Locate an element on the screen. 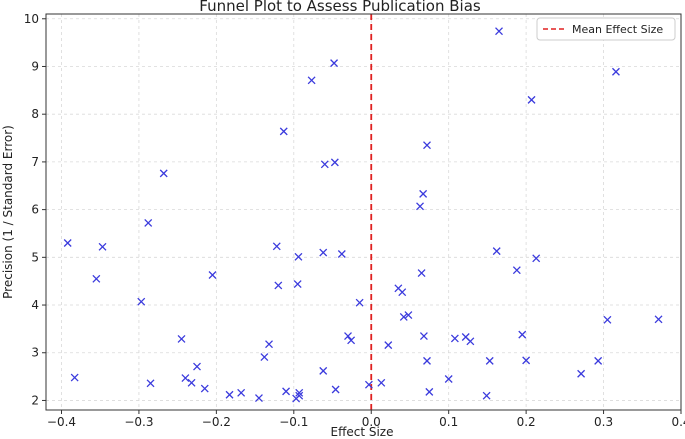  y-tick-label: 7 is located at coordinates (35, 162).